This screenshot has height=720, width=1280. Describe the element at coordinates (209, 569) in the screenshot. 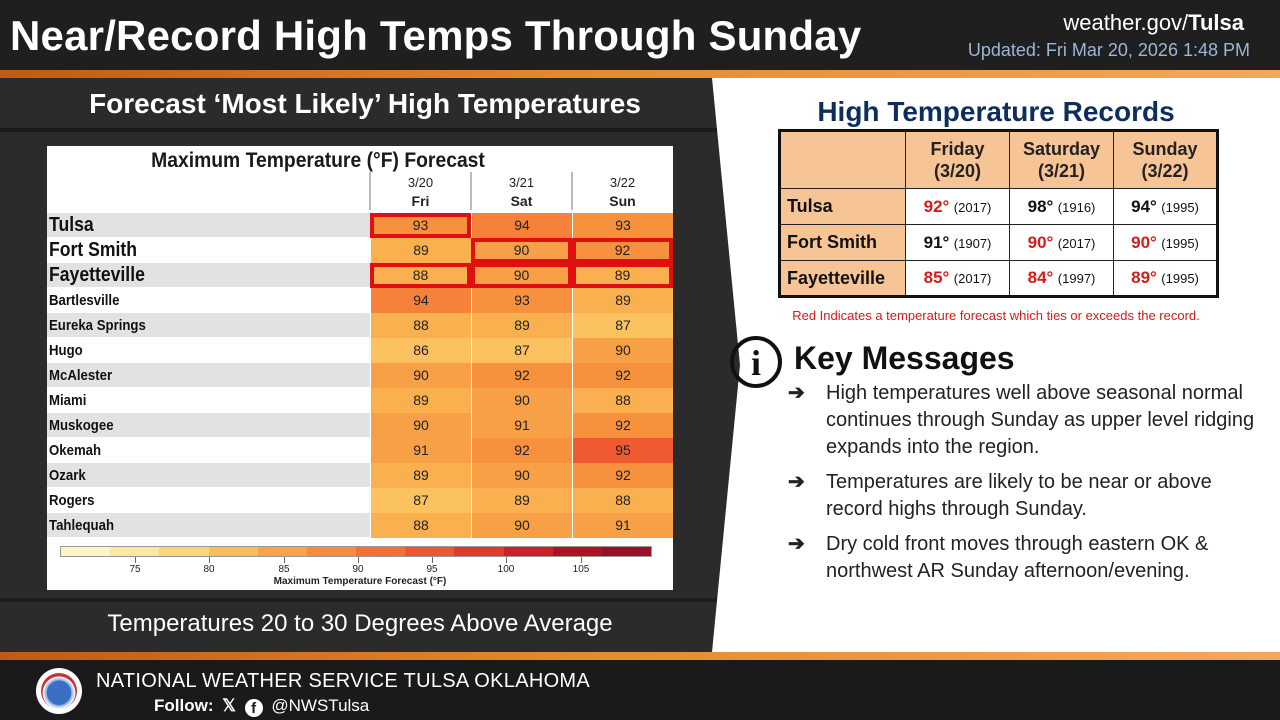

I see `legend-label: 80` at that location.